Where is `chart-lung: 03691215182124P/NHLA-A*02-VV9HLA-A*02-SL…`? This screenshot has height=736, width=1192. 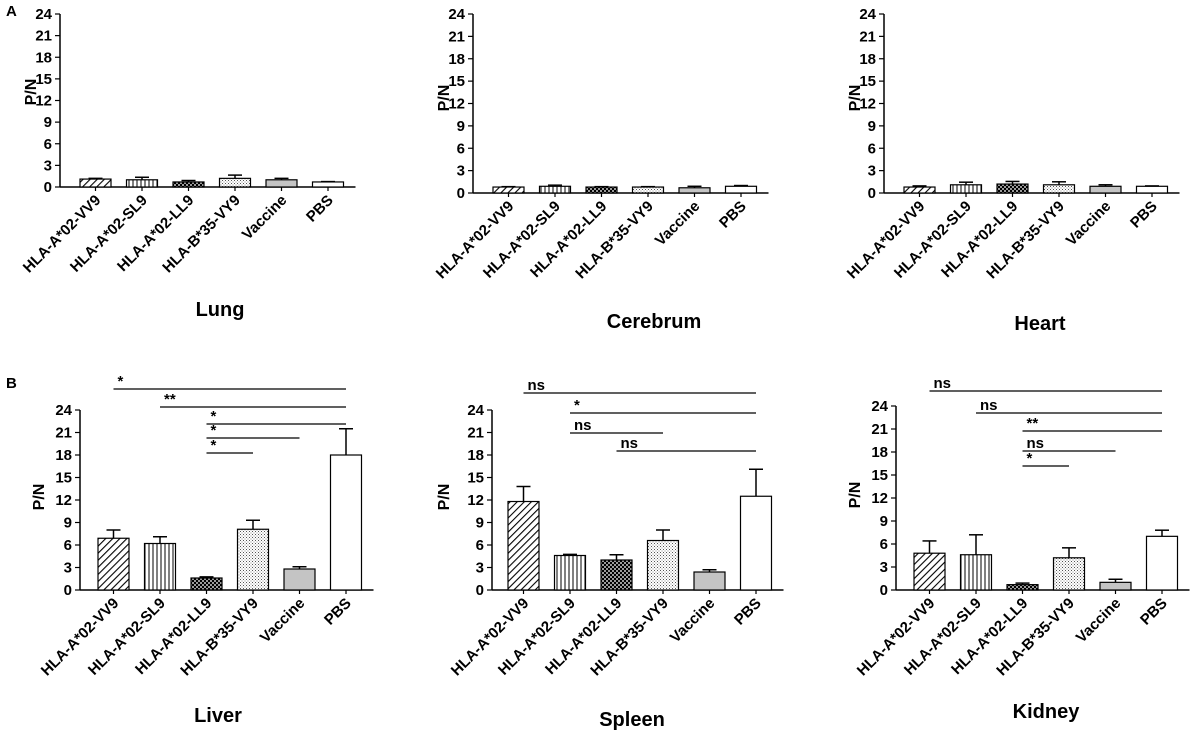 chart-lung: 03691215182124P/NHLA-A*02-VV9HLA-A*02-SL… is located at coordinates (188, 163).